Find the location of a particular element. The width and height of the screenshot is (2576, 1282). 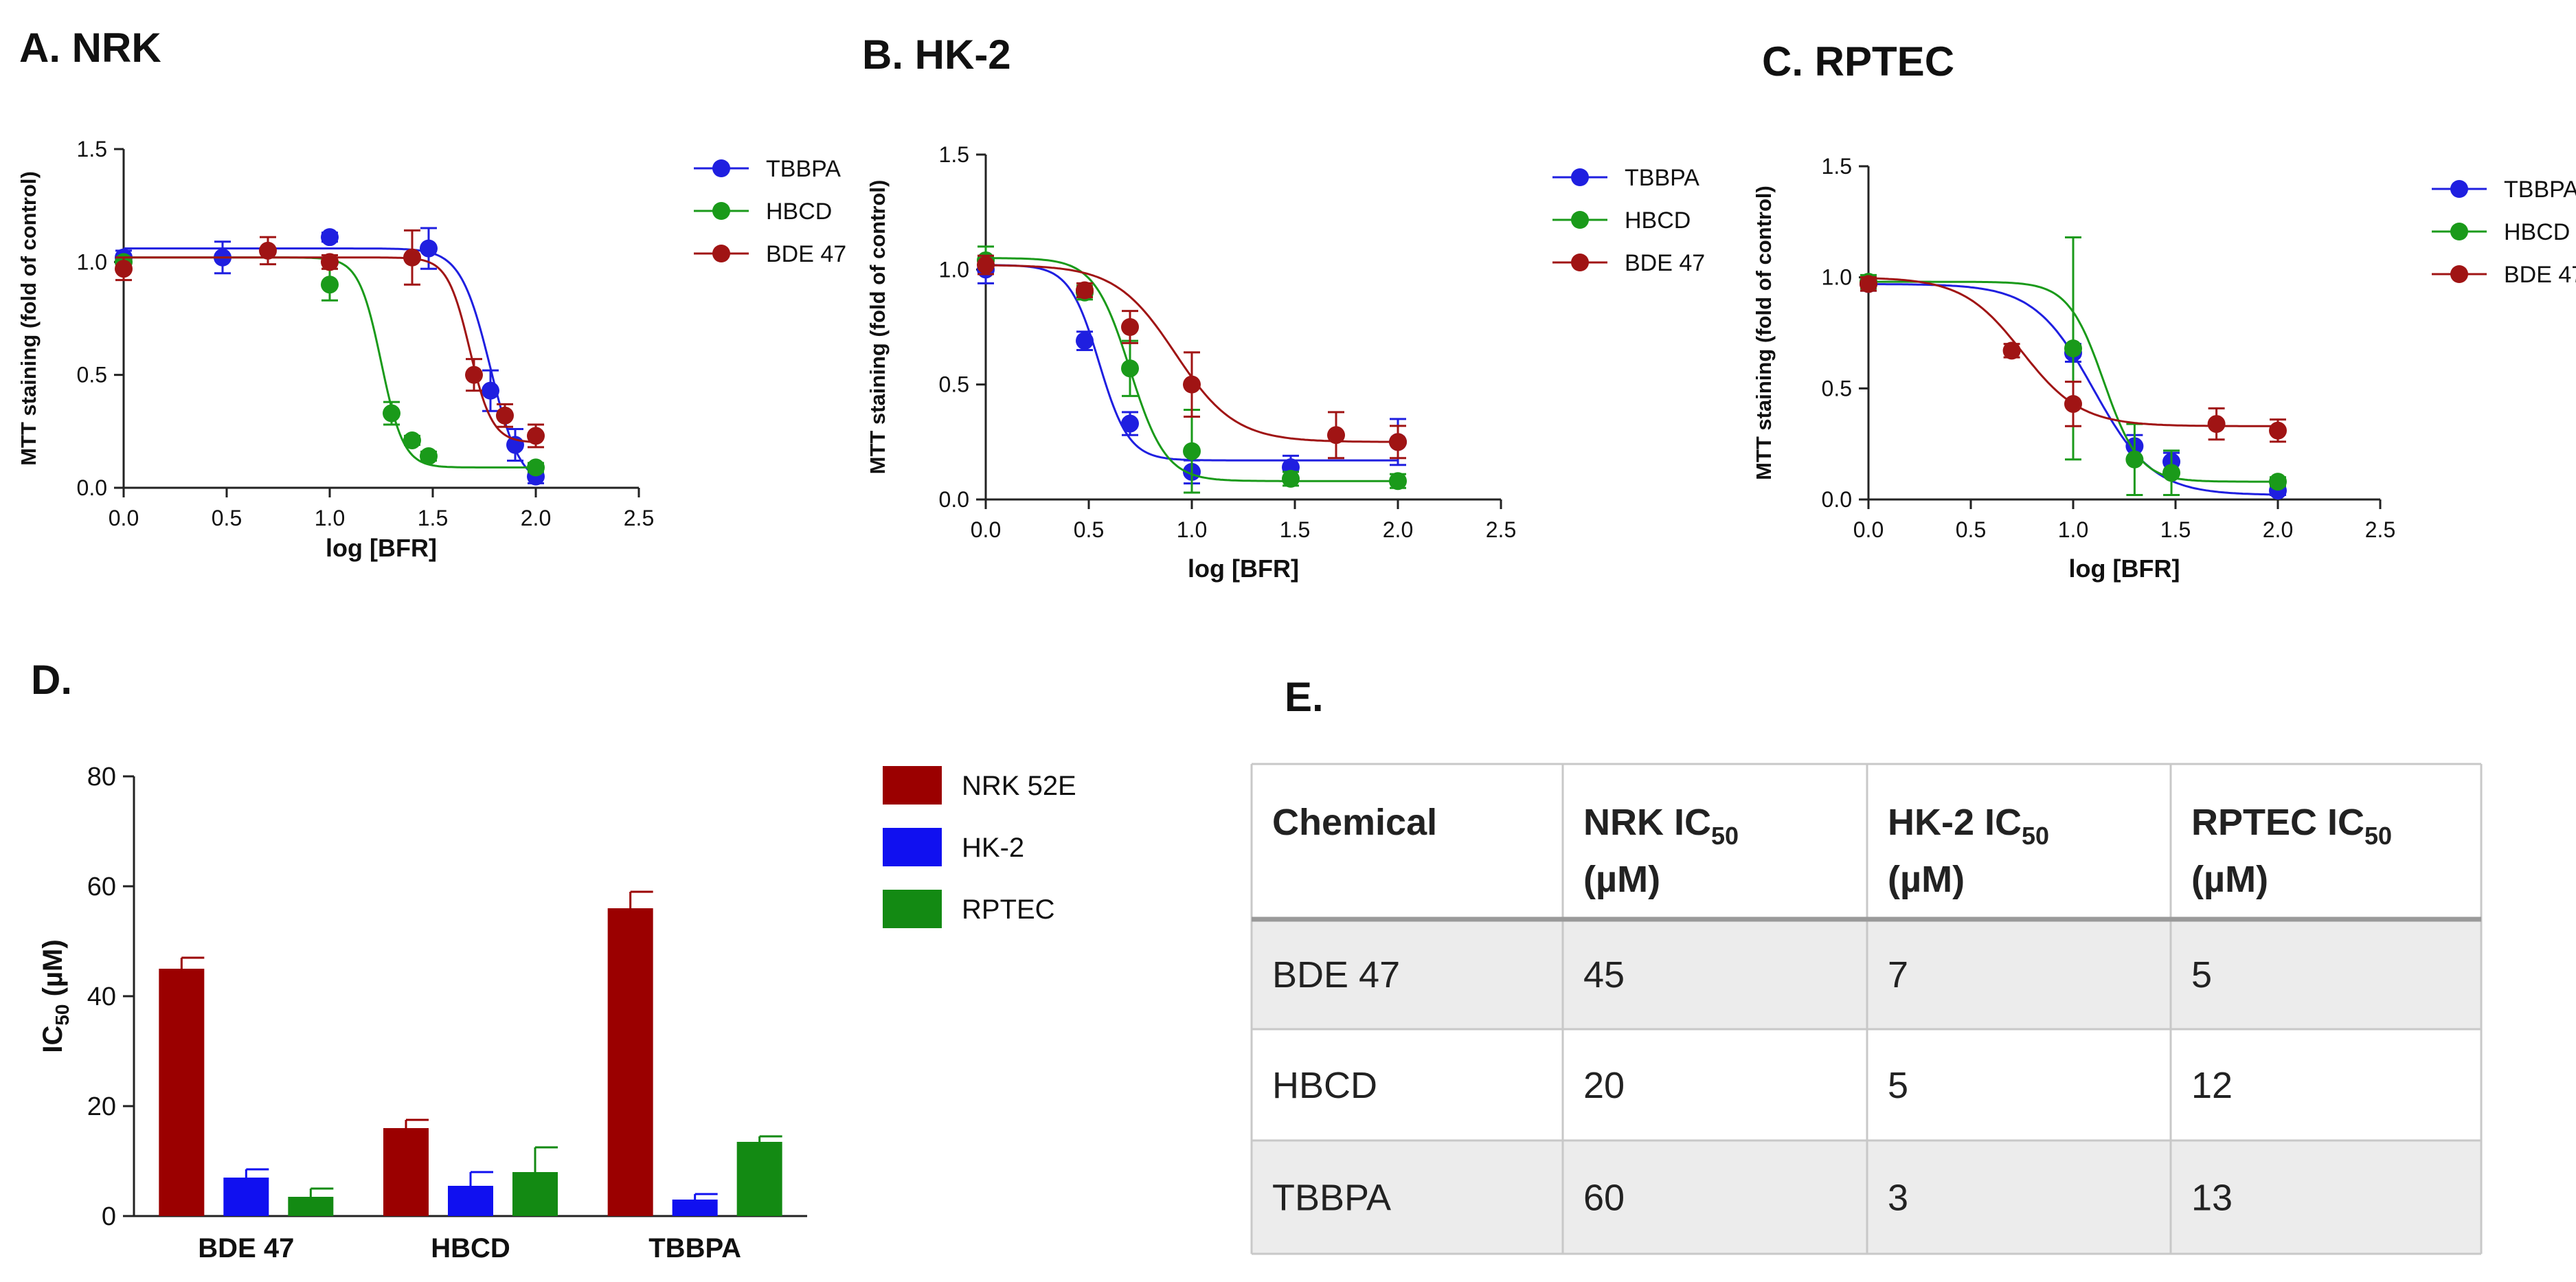

y-tick-label: 0.5 is located at coordinates (92, 375).